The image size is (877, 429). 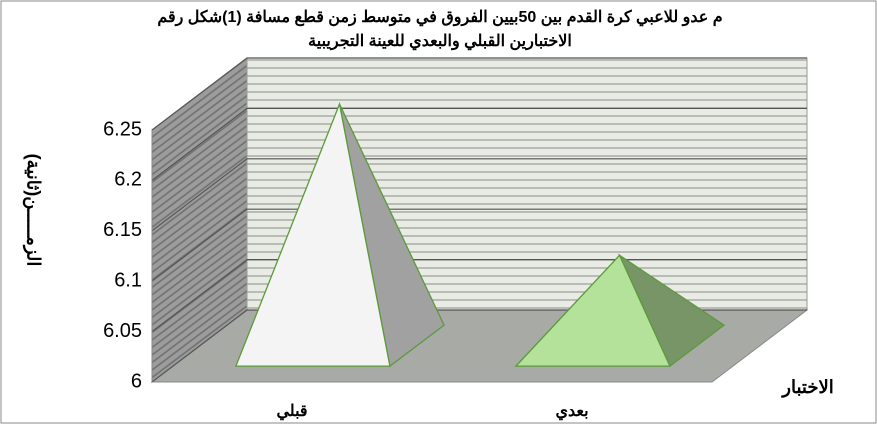 I want to click on y-tick-label: 6.25, so click(x=122, y=129).